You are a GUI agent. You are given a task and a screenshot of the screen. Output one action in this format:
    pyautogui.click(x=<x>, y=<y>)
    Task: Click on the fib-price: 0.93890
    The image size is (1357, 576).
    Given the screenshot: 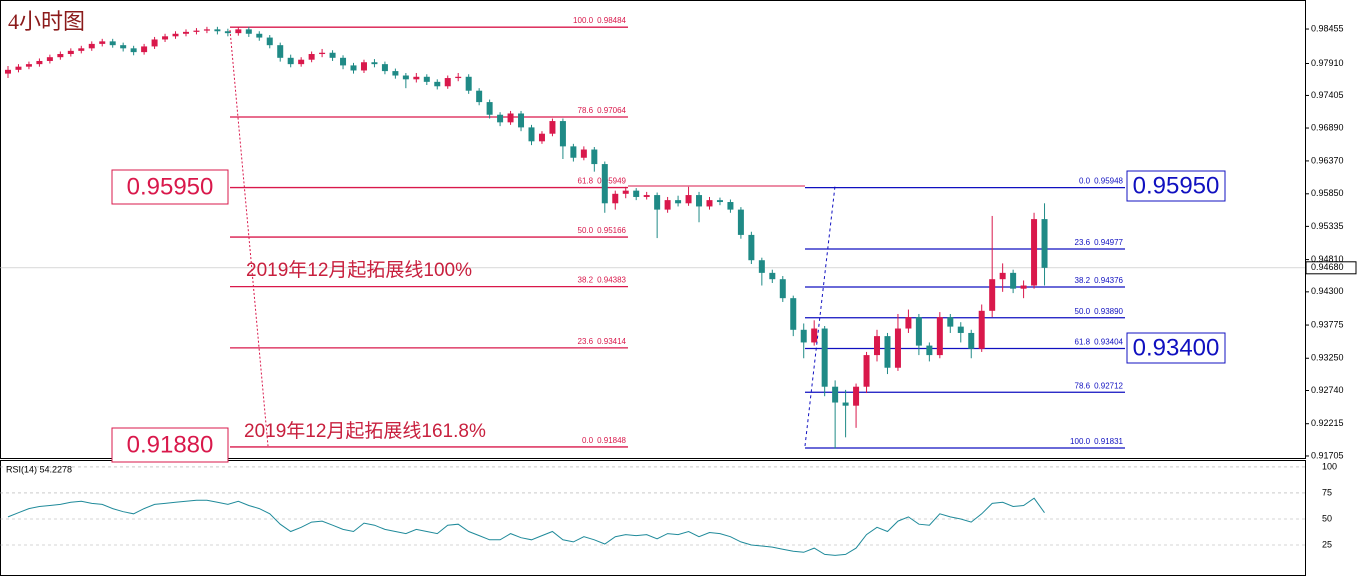 What is the action you would take?
    pyautogui.click(x=1108, y=311)
    